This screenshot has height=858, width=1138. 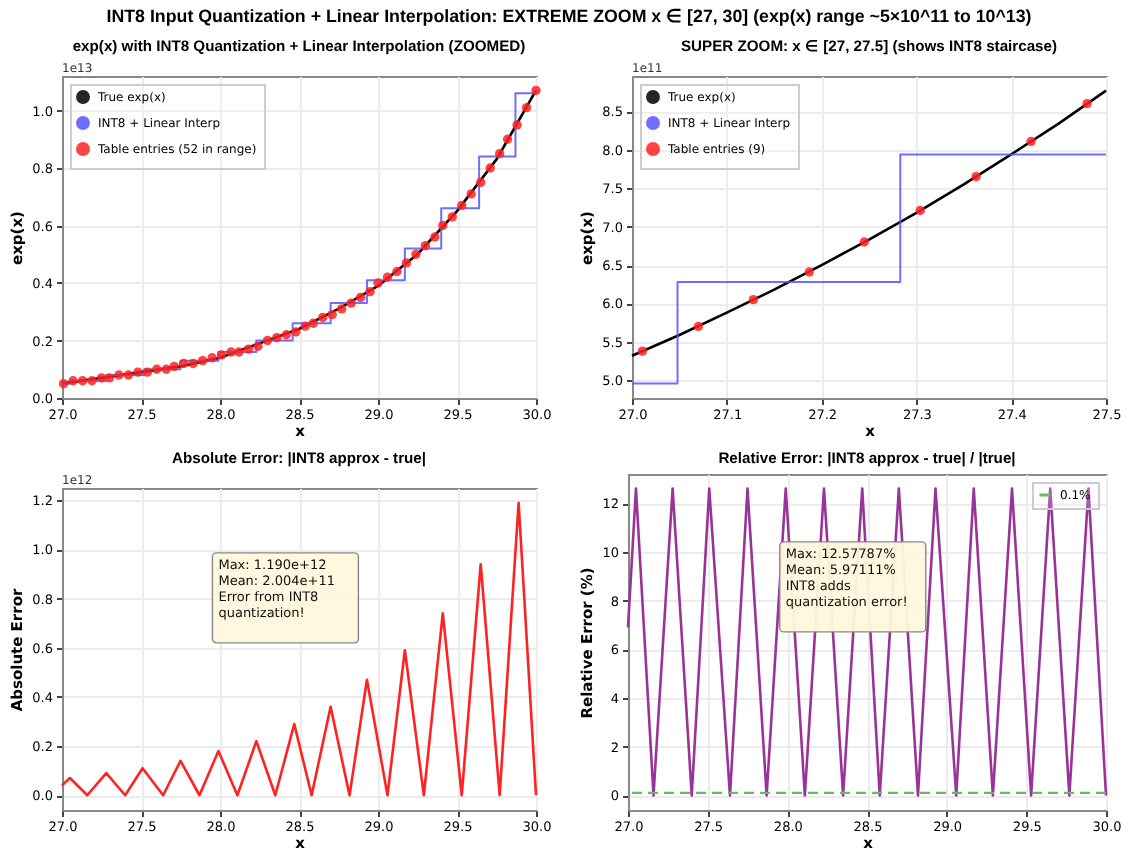 I want to click on text: INT8 Input Quantization + Linear Interpolation: EXTREME ZOOM x ∈ [27, 30] (exp(x) range ~5×10^11 to 10^13), so click(x=569, y=17).